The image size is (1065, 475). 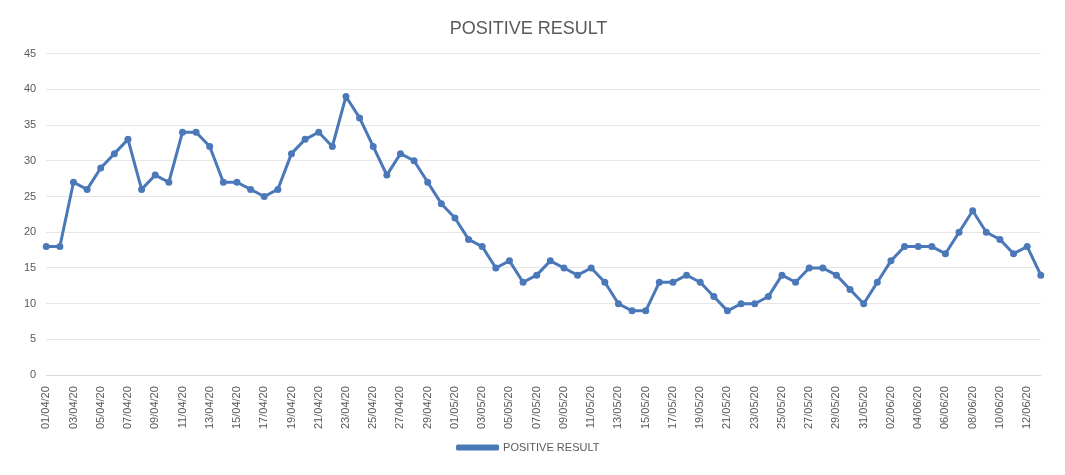 What do you see at coordinates (862, 408) in the screenshot?
I see `x-tick-label: 31/05/20` at bounding box center [862, 408].